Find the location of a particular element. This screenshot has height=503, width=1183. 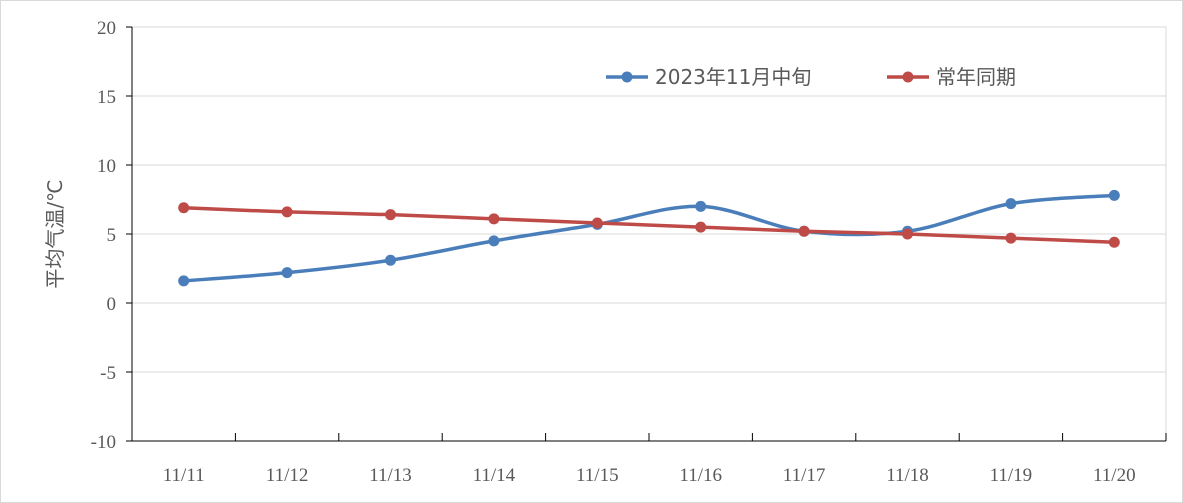

y-tick-label: 5 is located at coordinates (112, 235).